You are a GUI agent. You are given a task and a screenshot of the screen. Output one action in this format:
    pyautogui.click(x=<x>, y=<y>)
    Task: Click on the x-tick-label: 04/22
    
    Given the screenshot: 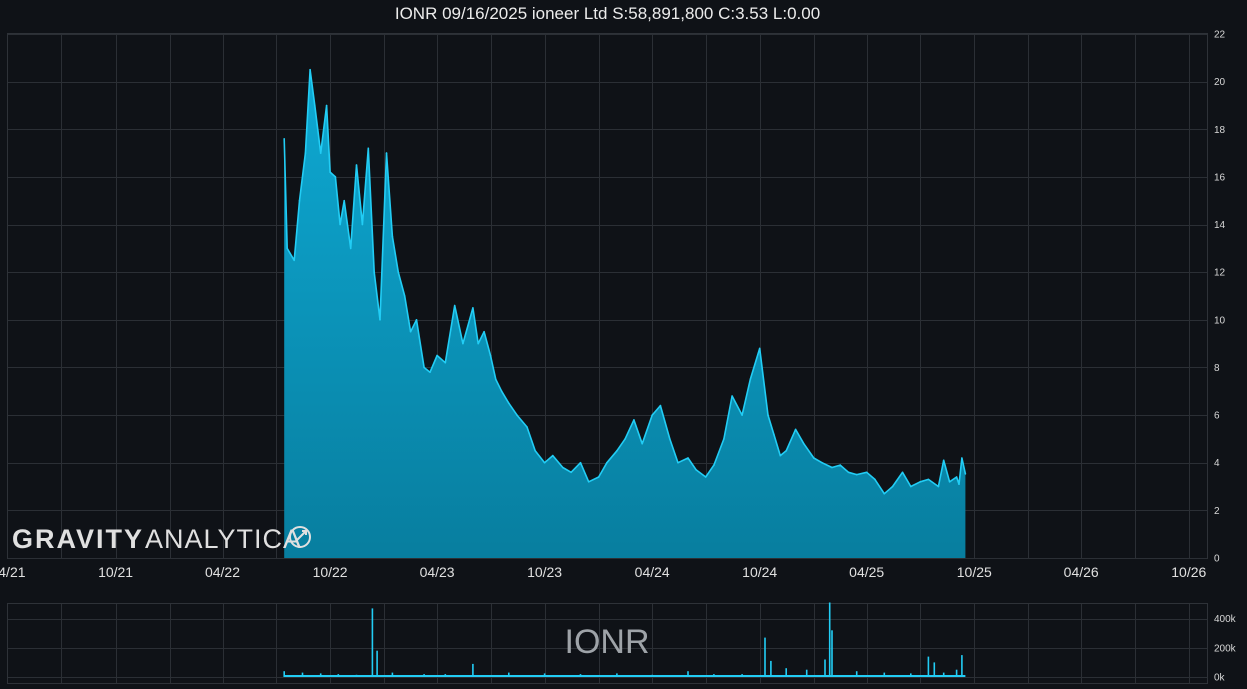 What is the action you would take?
    pyautogui.click(x=222, y=572)
    